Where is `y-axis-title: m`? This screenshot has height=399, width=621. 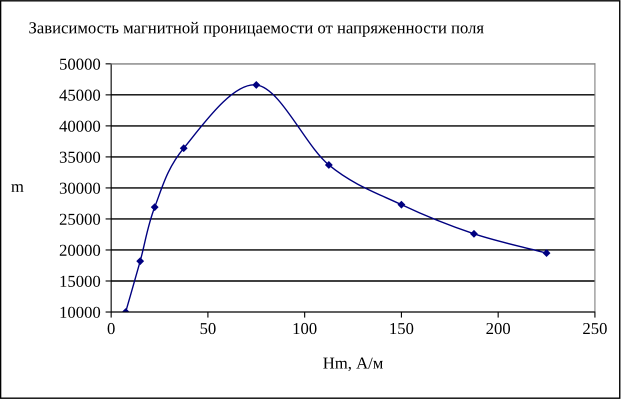
y-axis-title: m is located at coordinates (17, 188).